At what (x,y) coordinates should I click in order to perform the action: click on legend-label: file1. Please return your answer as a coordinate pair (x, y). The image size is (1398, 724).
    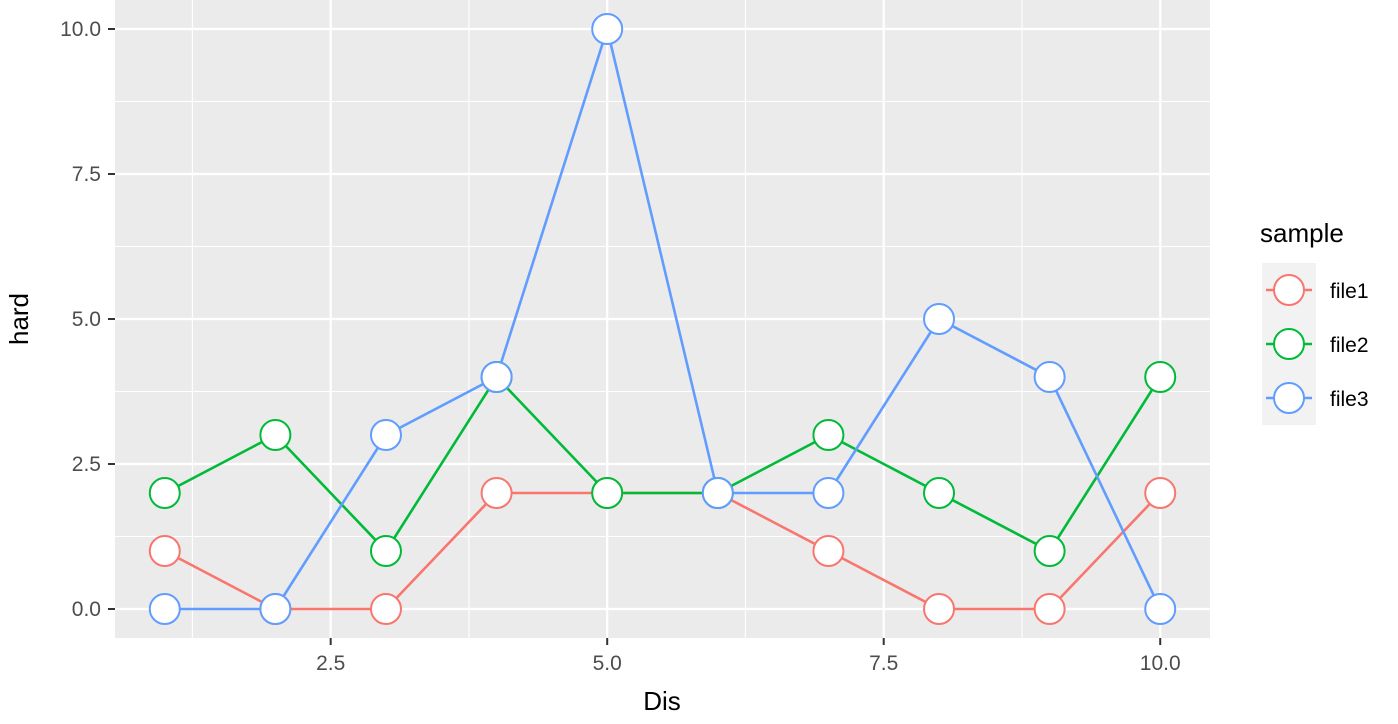
    Looking at the image, I should click on (1349, 291).